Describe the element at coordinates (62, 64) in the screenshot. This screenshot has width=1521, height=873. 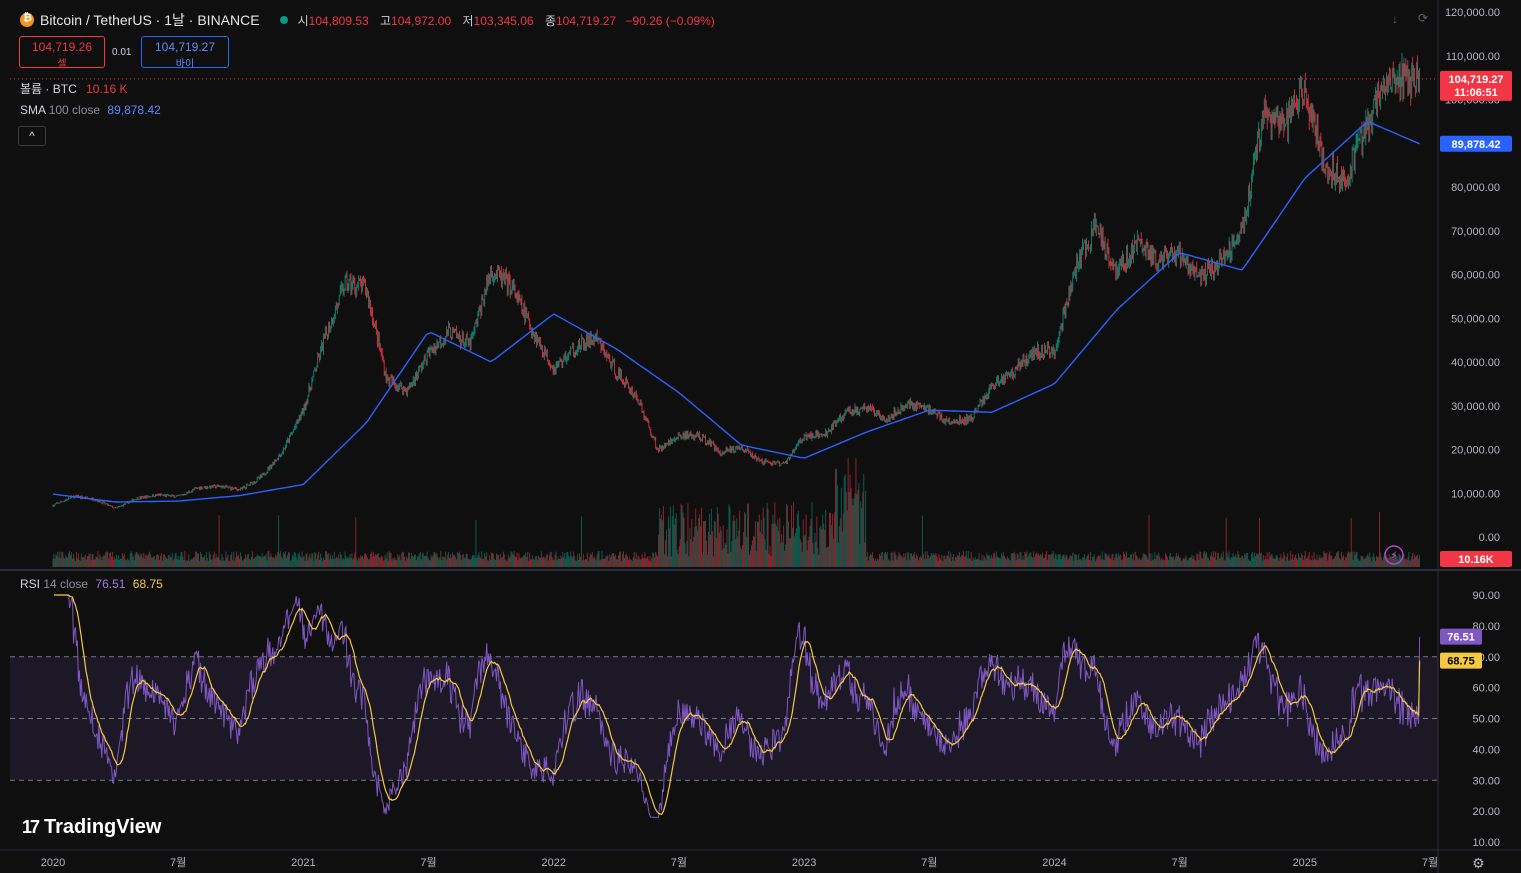
I see `sell-label: 셀` at that location.